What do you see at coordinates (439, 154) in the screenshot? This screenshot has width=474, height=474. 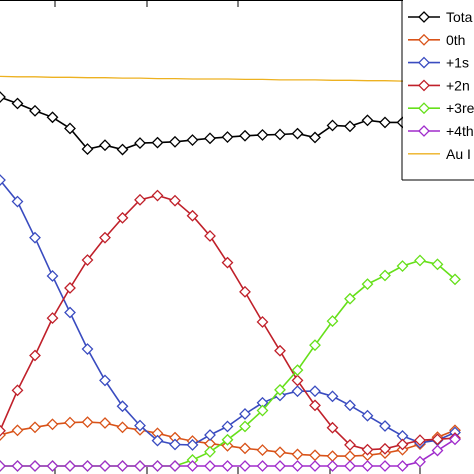 I see `legend-entry-6: Au I` at bounding box center [439, 154].